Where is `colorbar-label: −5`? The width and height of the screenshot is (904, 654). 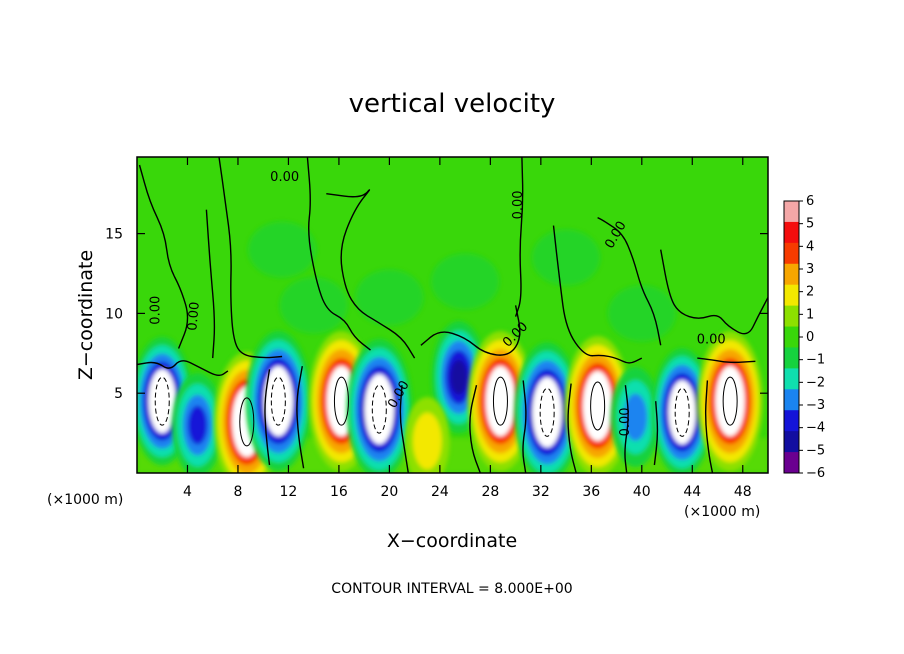
colorbar-label: −5 is located at coordinates (815, 450).